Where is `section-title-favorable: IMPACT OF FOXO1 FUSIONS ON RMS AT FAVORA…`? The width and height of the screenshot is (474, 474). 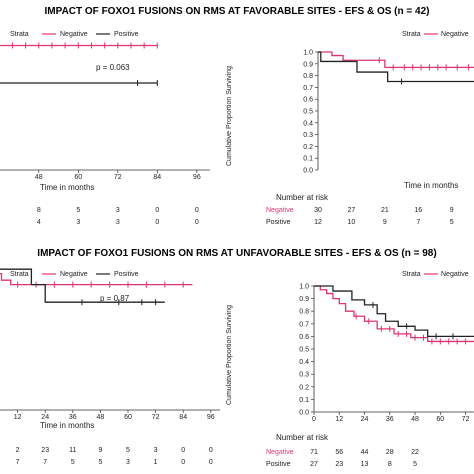 section-title-favorable: IMPACT OF FOXO1 FUSIONS ON RMS AT FAVORA… is located at coordinates (237, 11).